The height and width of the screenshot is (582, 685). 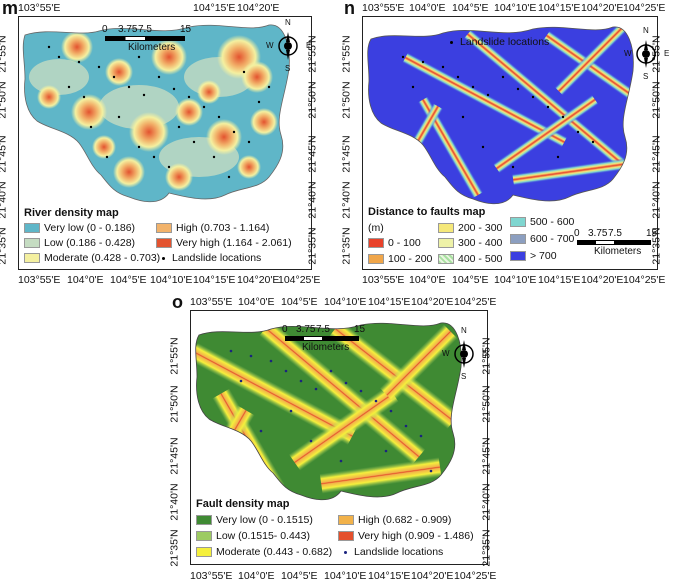 I want to click on legend-item: 300 - 400, so click(x=470, y=243).